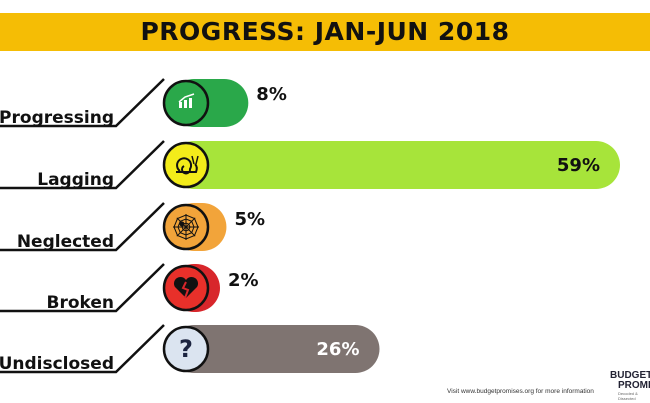 This screenshot has height=403, width=650. What do you see at coordinates (634, 385) in the screenshot?
I see `logo-line-2: PROMISES` at bounding box center [634, 385].